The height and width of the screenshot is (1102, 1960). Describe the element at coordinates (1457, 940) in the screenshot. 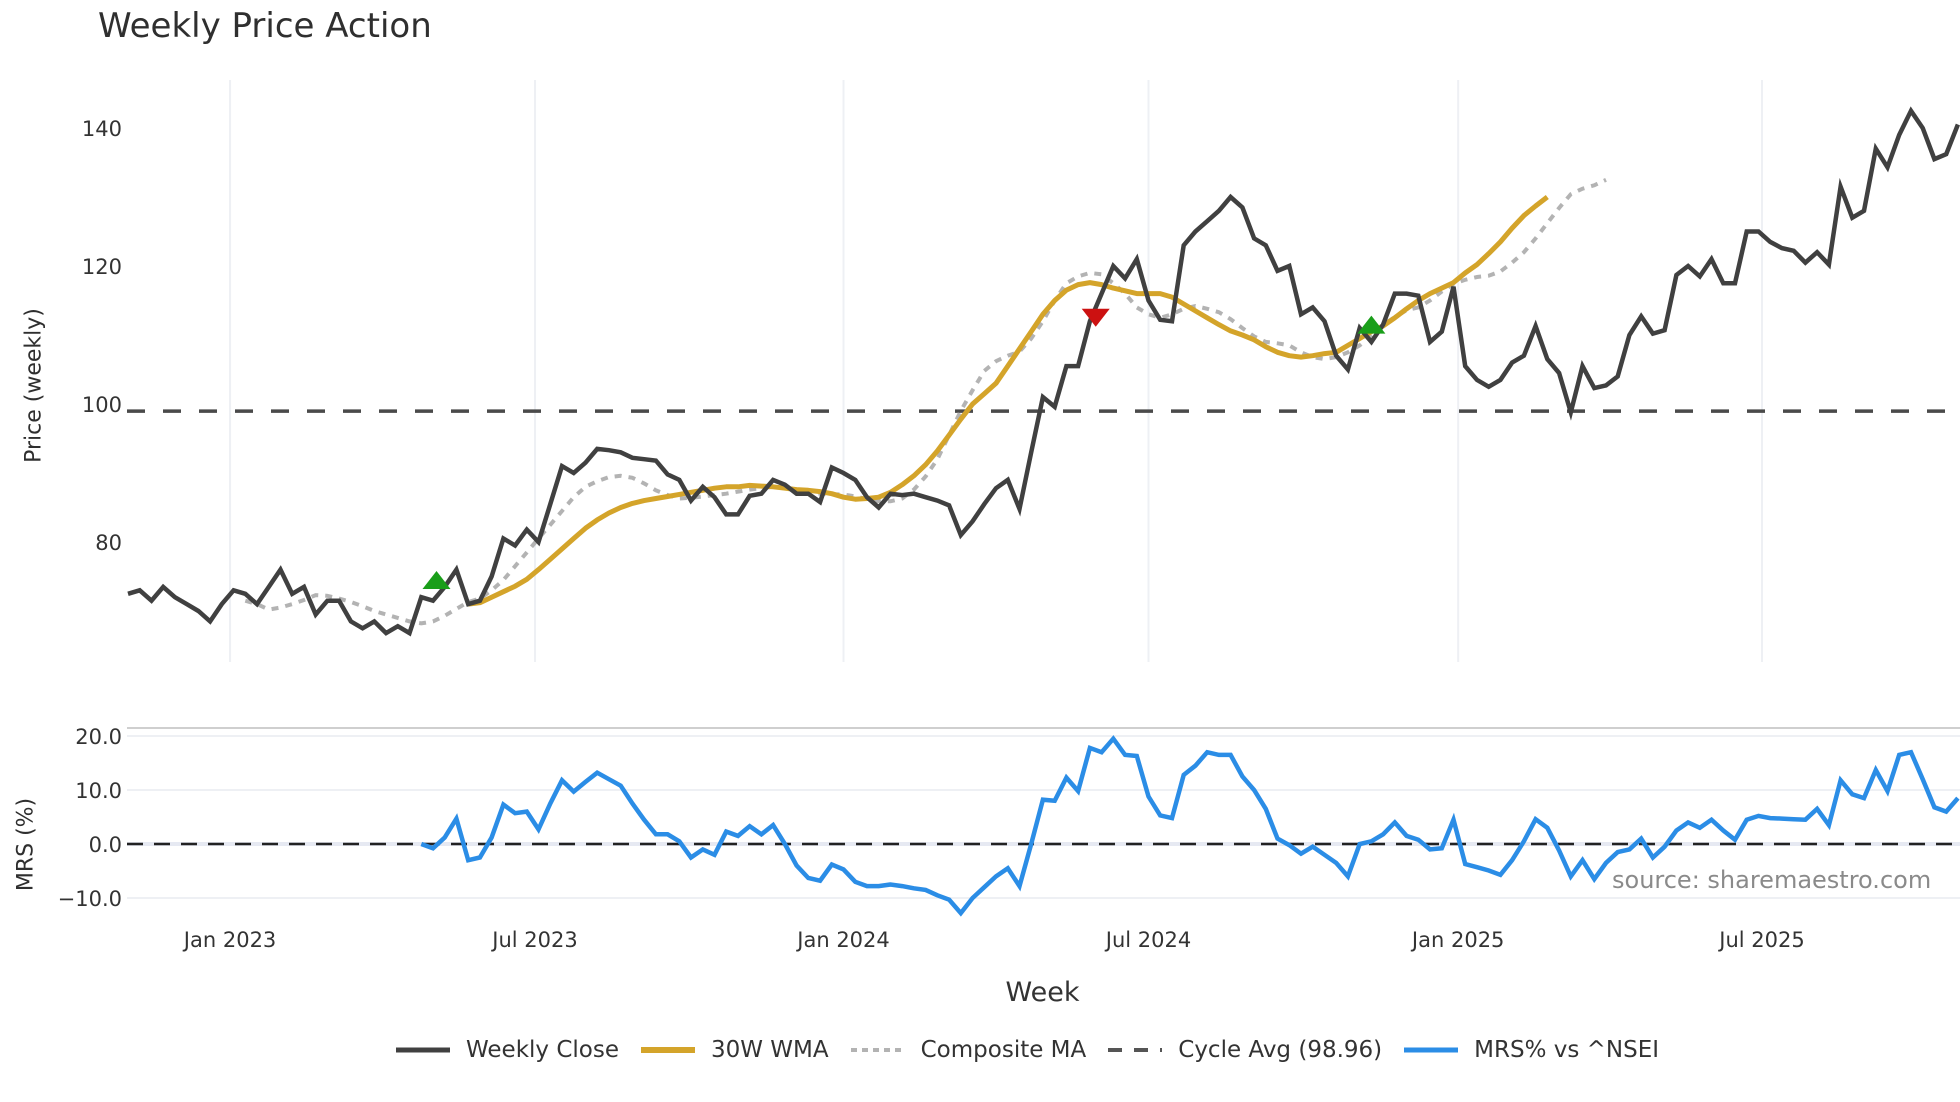

I see `x-tick-label: Jan 2025` at that location.